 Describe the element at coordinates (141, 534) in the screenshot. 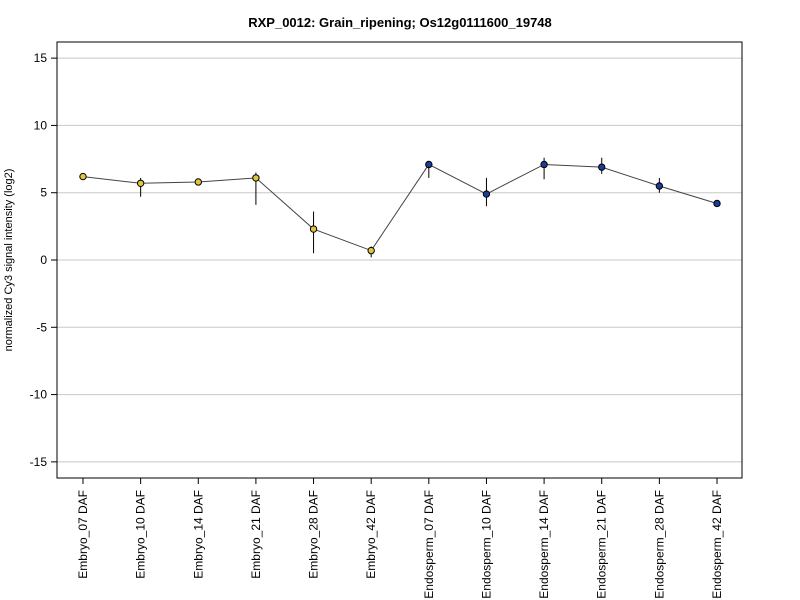

I see `x-tick-label: Embryo_10 DAF` at that location.